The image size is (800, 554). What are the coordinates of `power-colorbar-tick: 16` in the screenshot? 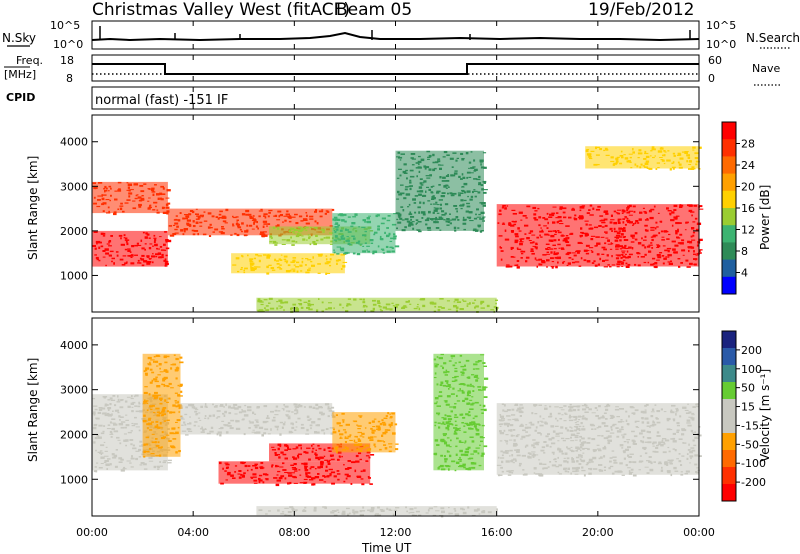 It's located at (748, 208).